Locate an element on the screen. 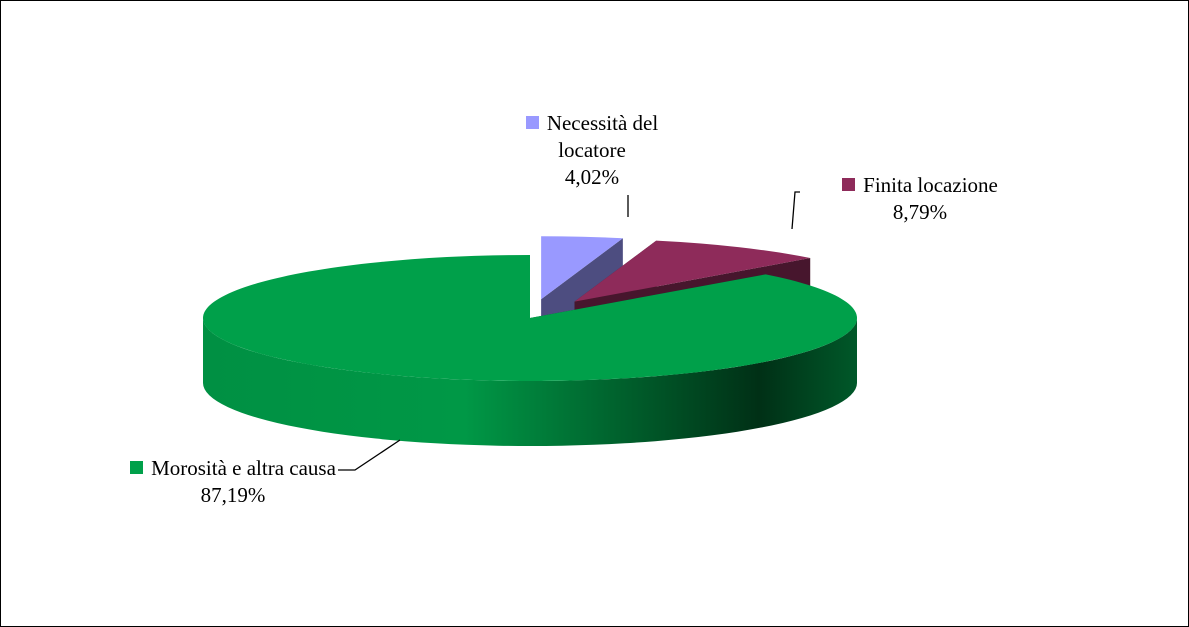  value-label: 4,02% is located at coordinates (592, 177).